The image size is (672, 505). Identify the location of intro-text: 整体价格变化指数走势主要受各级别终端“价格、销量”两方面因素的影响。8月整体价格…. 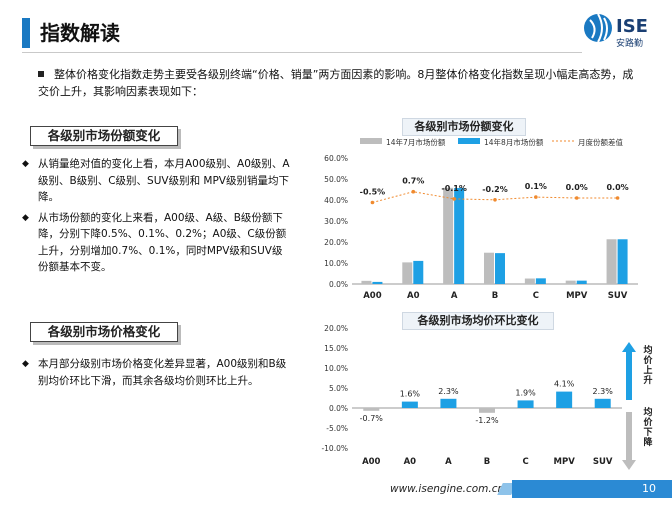
(336, 83).